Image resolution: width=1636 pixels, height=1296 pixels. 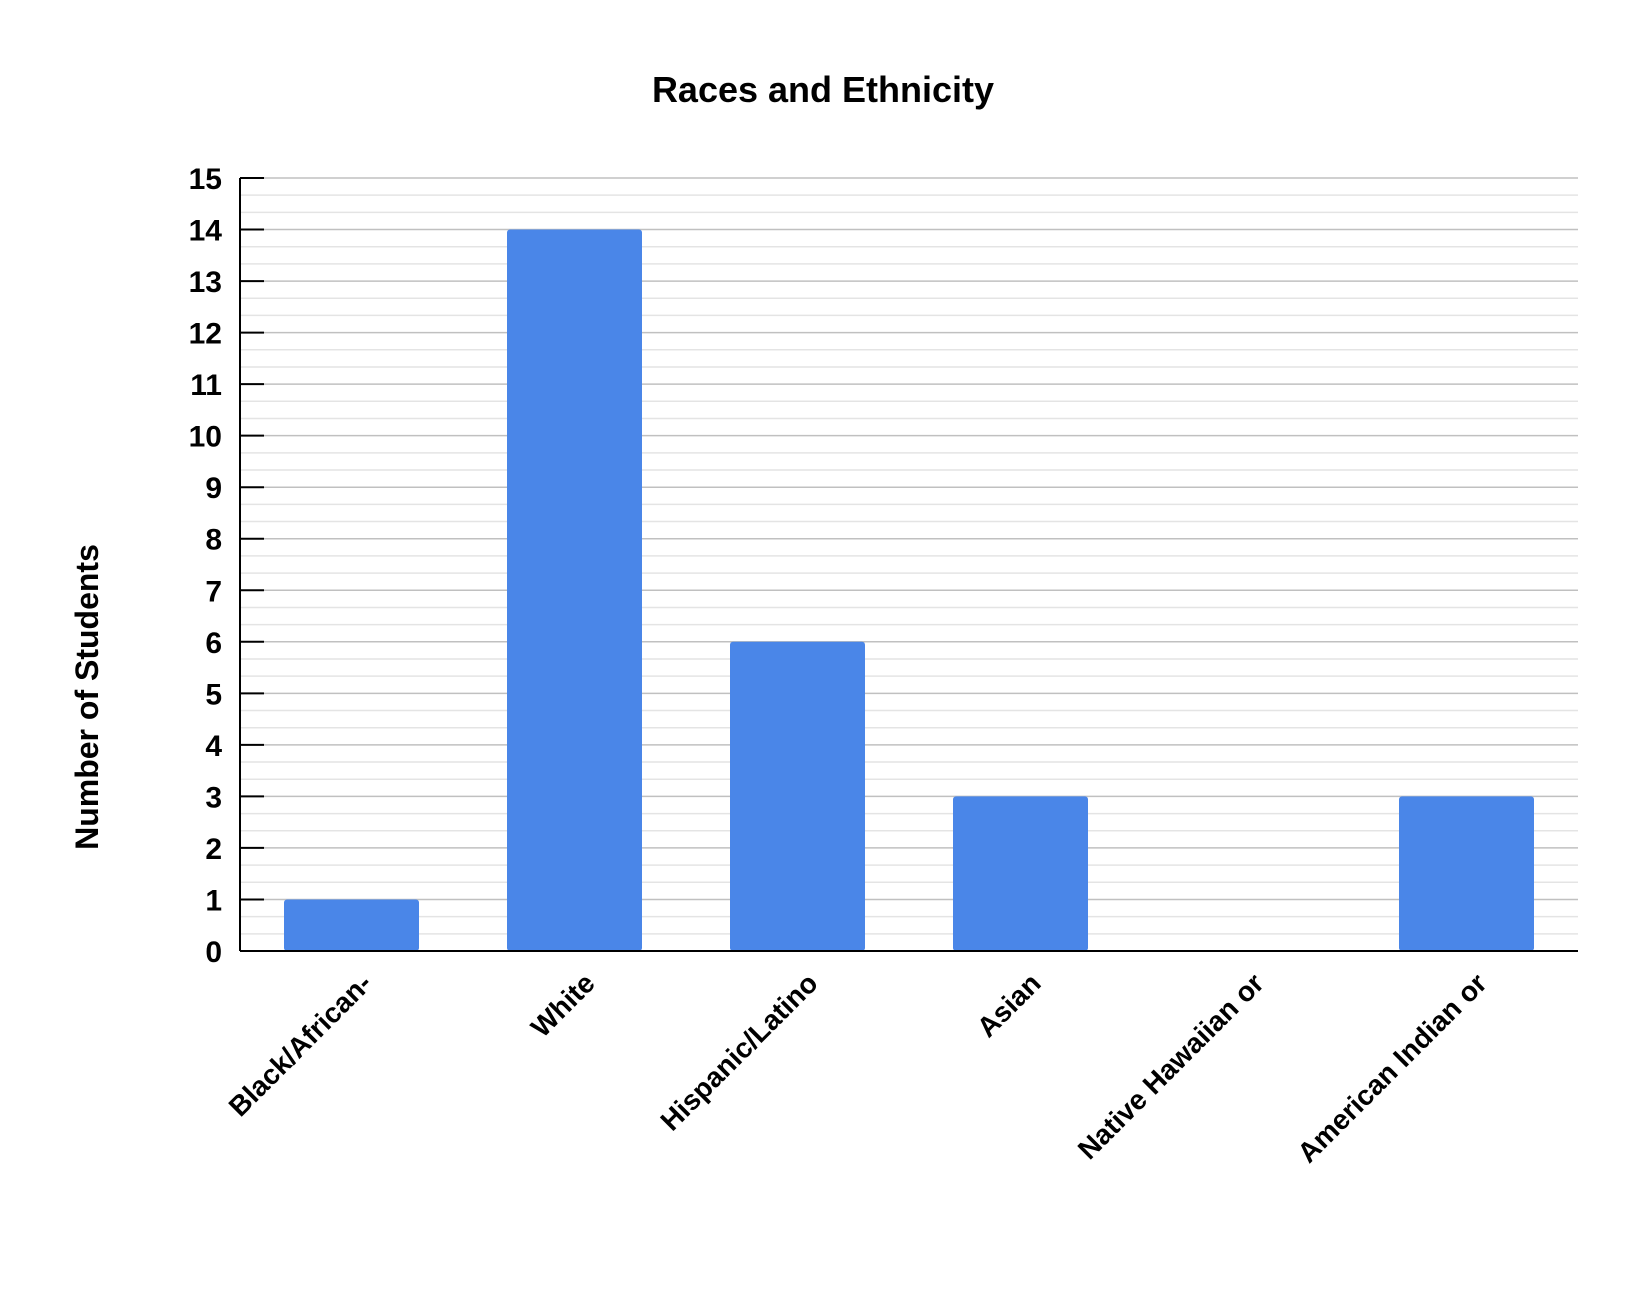 I want to click on y-tick-label: 13, so click(x=205, y=282).